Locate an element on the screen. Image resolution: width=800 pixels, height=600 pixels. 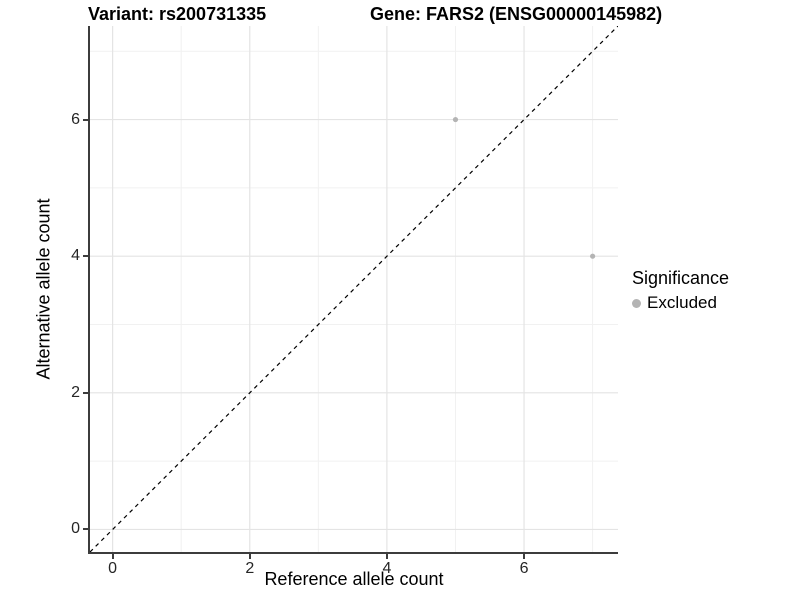
legend-item-excluded: Excluded is located at coordinates (680, 303).